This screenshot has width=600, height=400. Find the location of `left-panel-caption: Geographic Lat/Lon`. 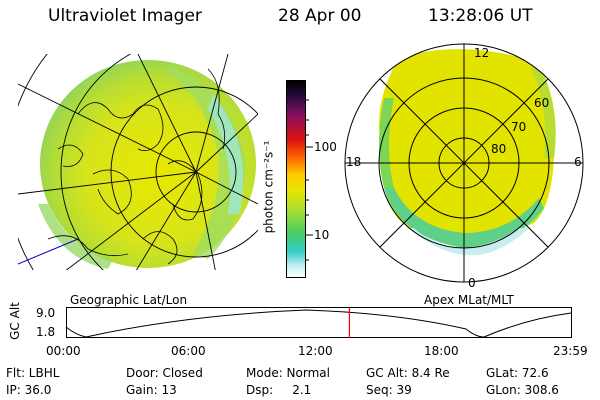

left-panel-caption: Geographic Lat/Lon is located at coordinates (129, 300).